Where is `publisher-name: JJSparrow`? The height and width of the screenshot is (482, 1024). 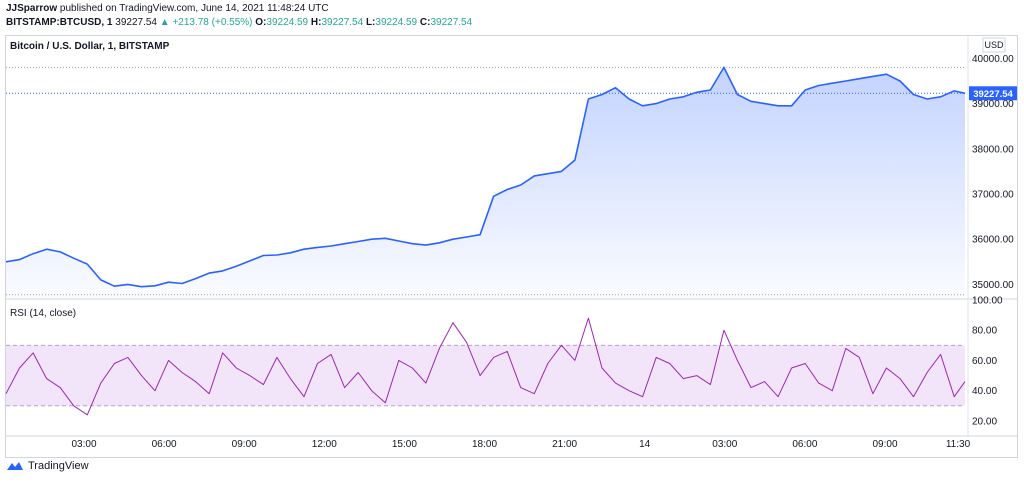
publisher-name: JJSparrow is located at coordinates (32, 8).